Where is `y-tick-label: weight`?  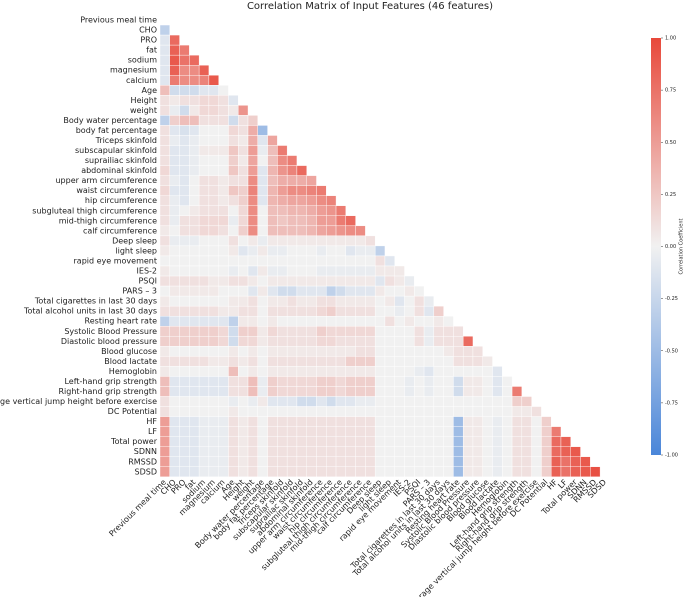
y-tick-label: weight is located at coordinates (143, 110).